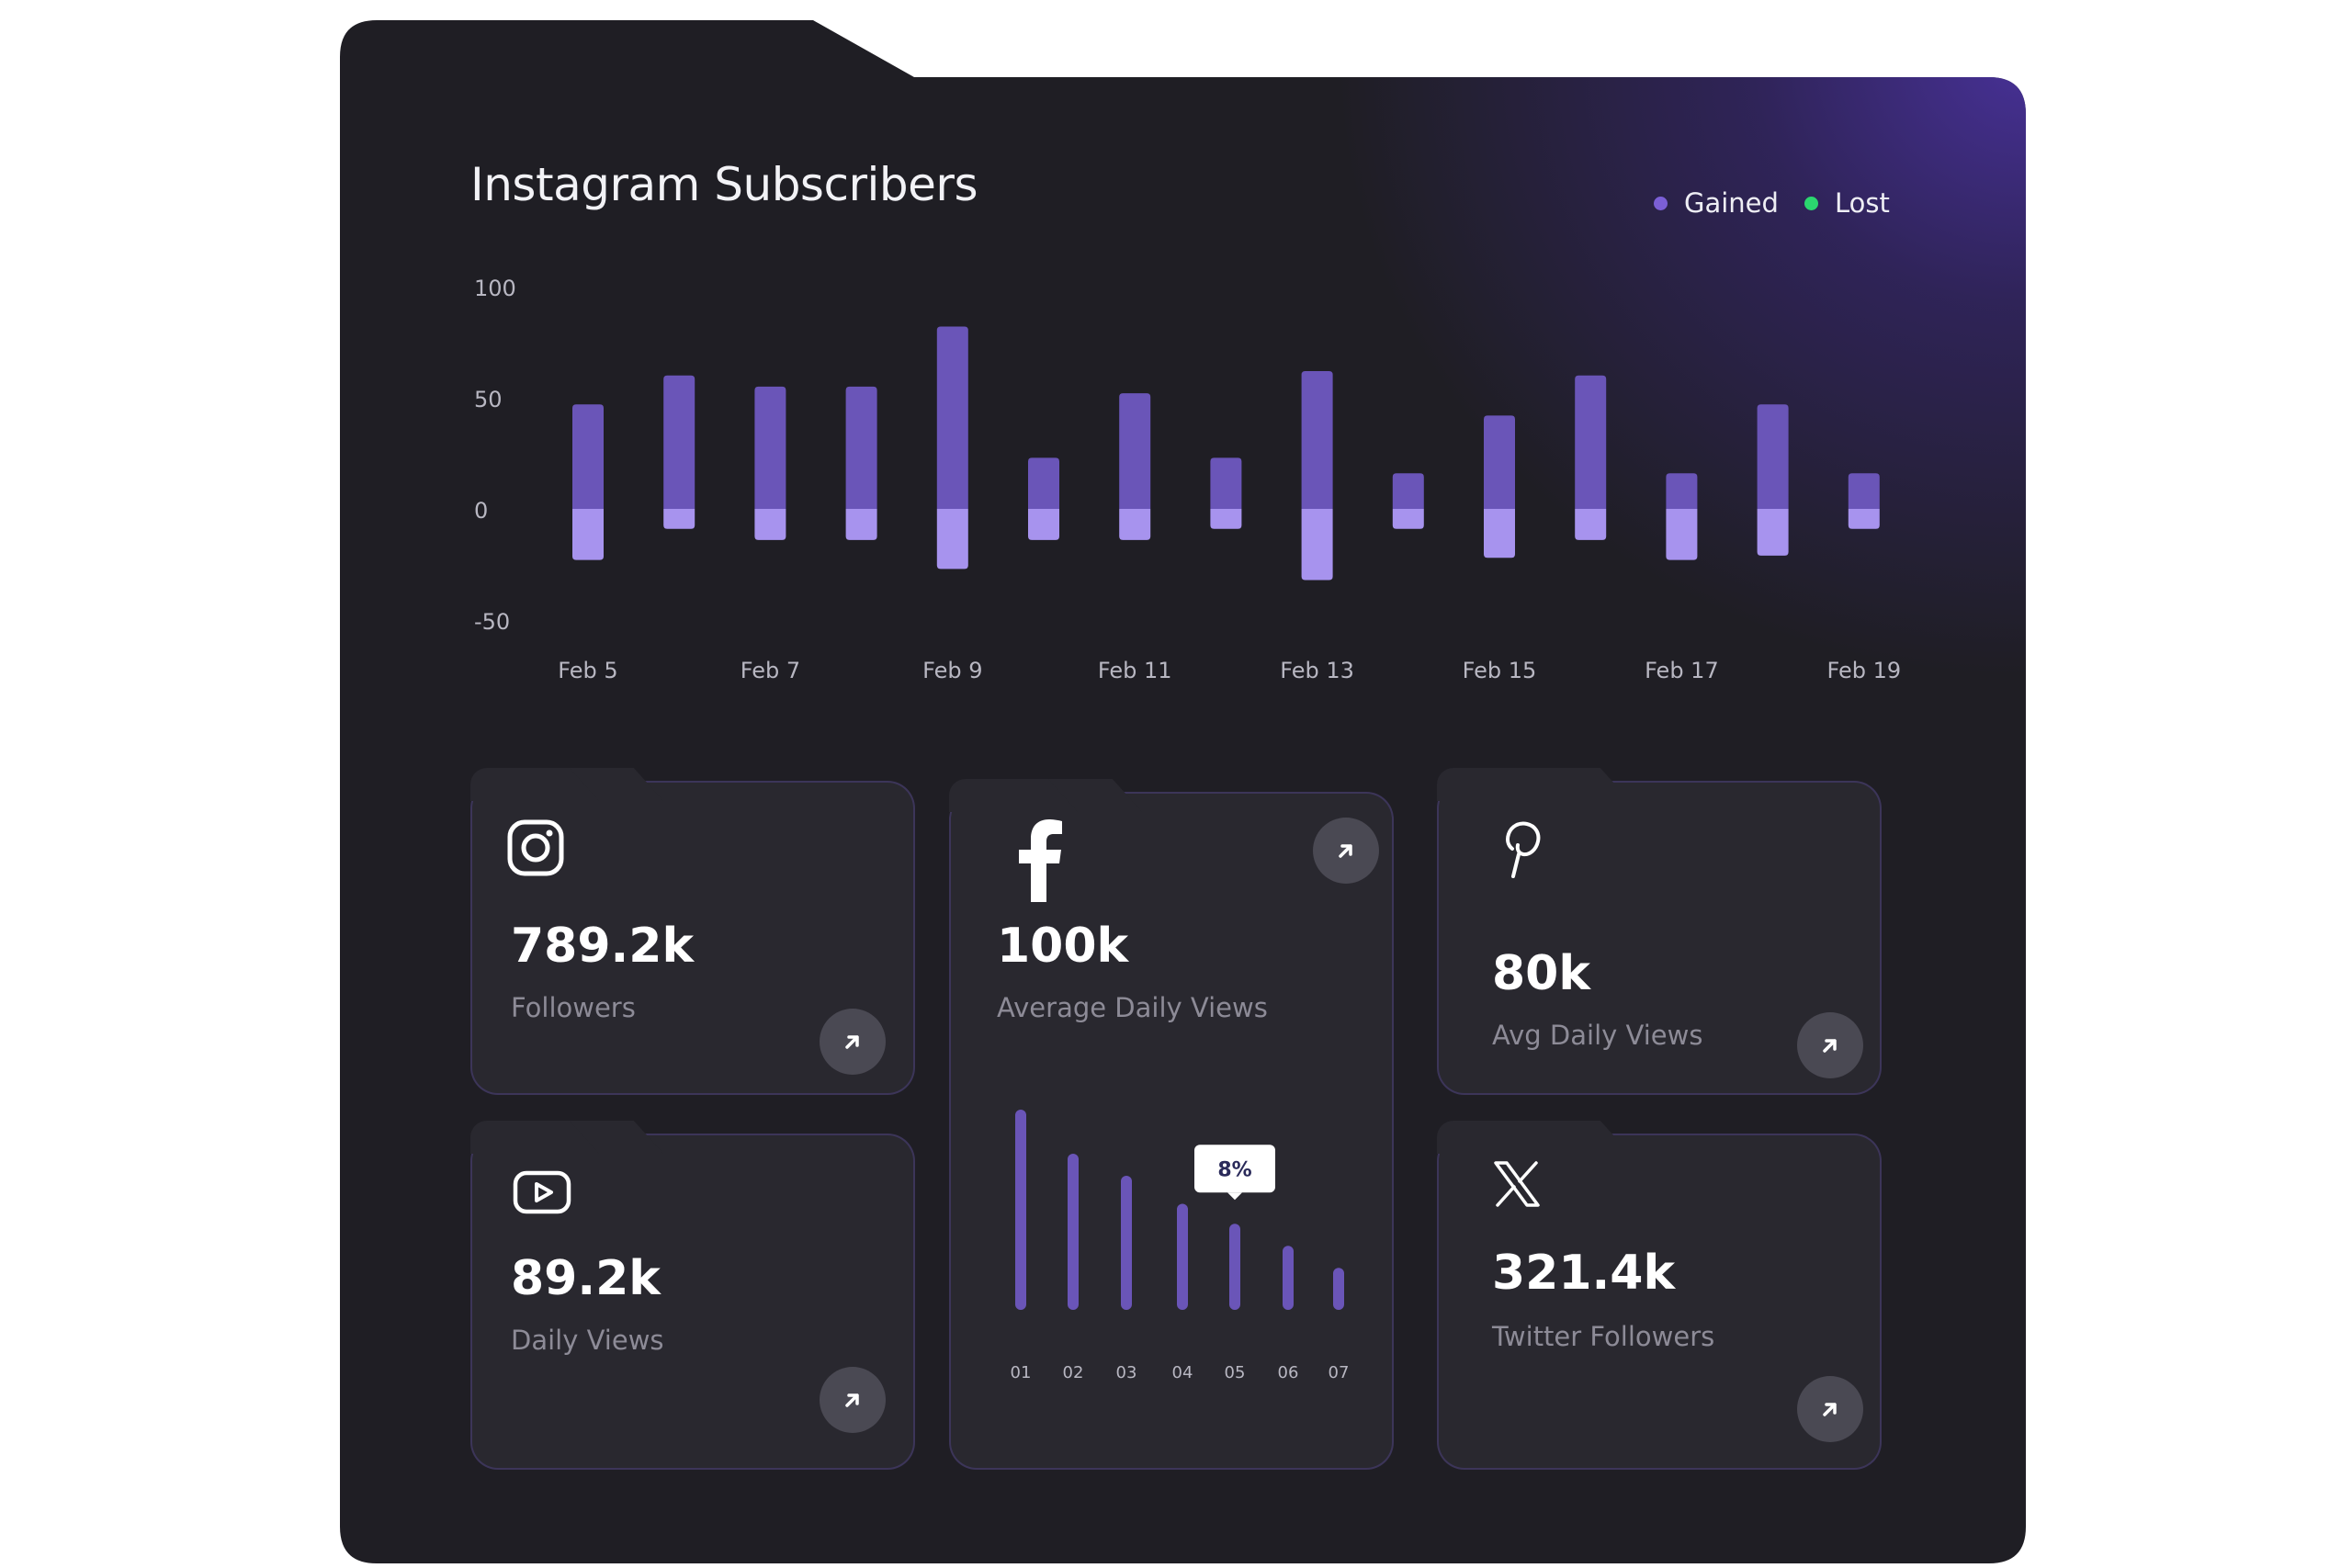  Describe the element at coordinates (1811, 204) in the screenshot. I see `legend-lost-dot` at that location.